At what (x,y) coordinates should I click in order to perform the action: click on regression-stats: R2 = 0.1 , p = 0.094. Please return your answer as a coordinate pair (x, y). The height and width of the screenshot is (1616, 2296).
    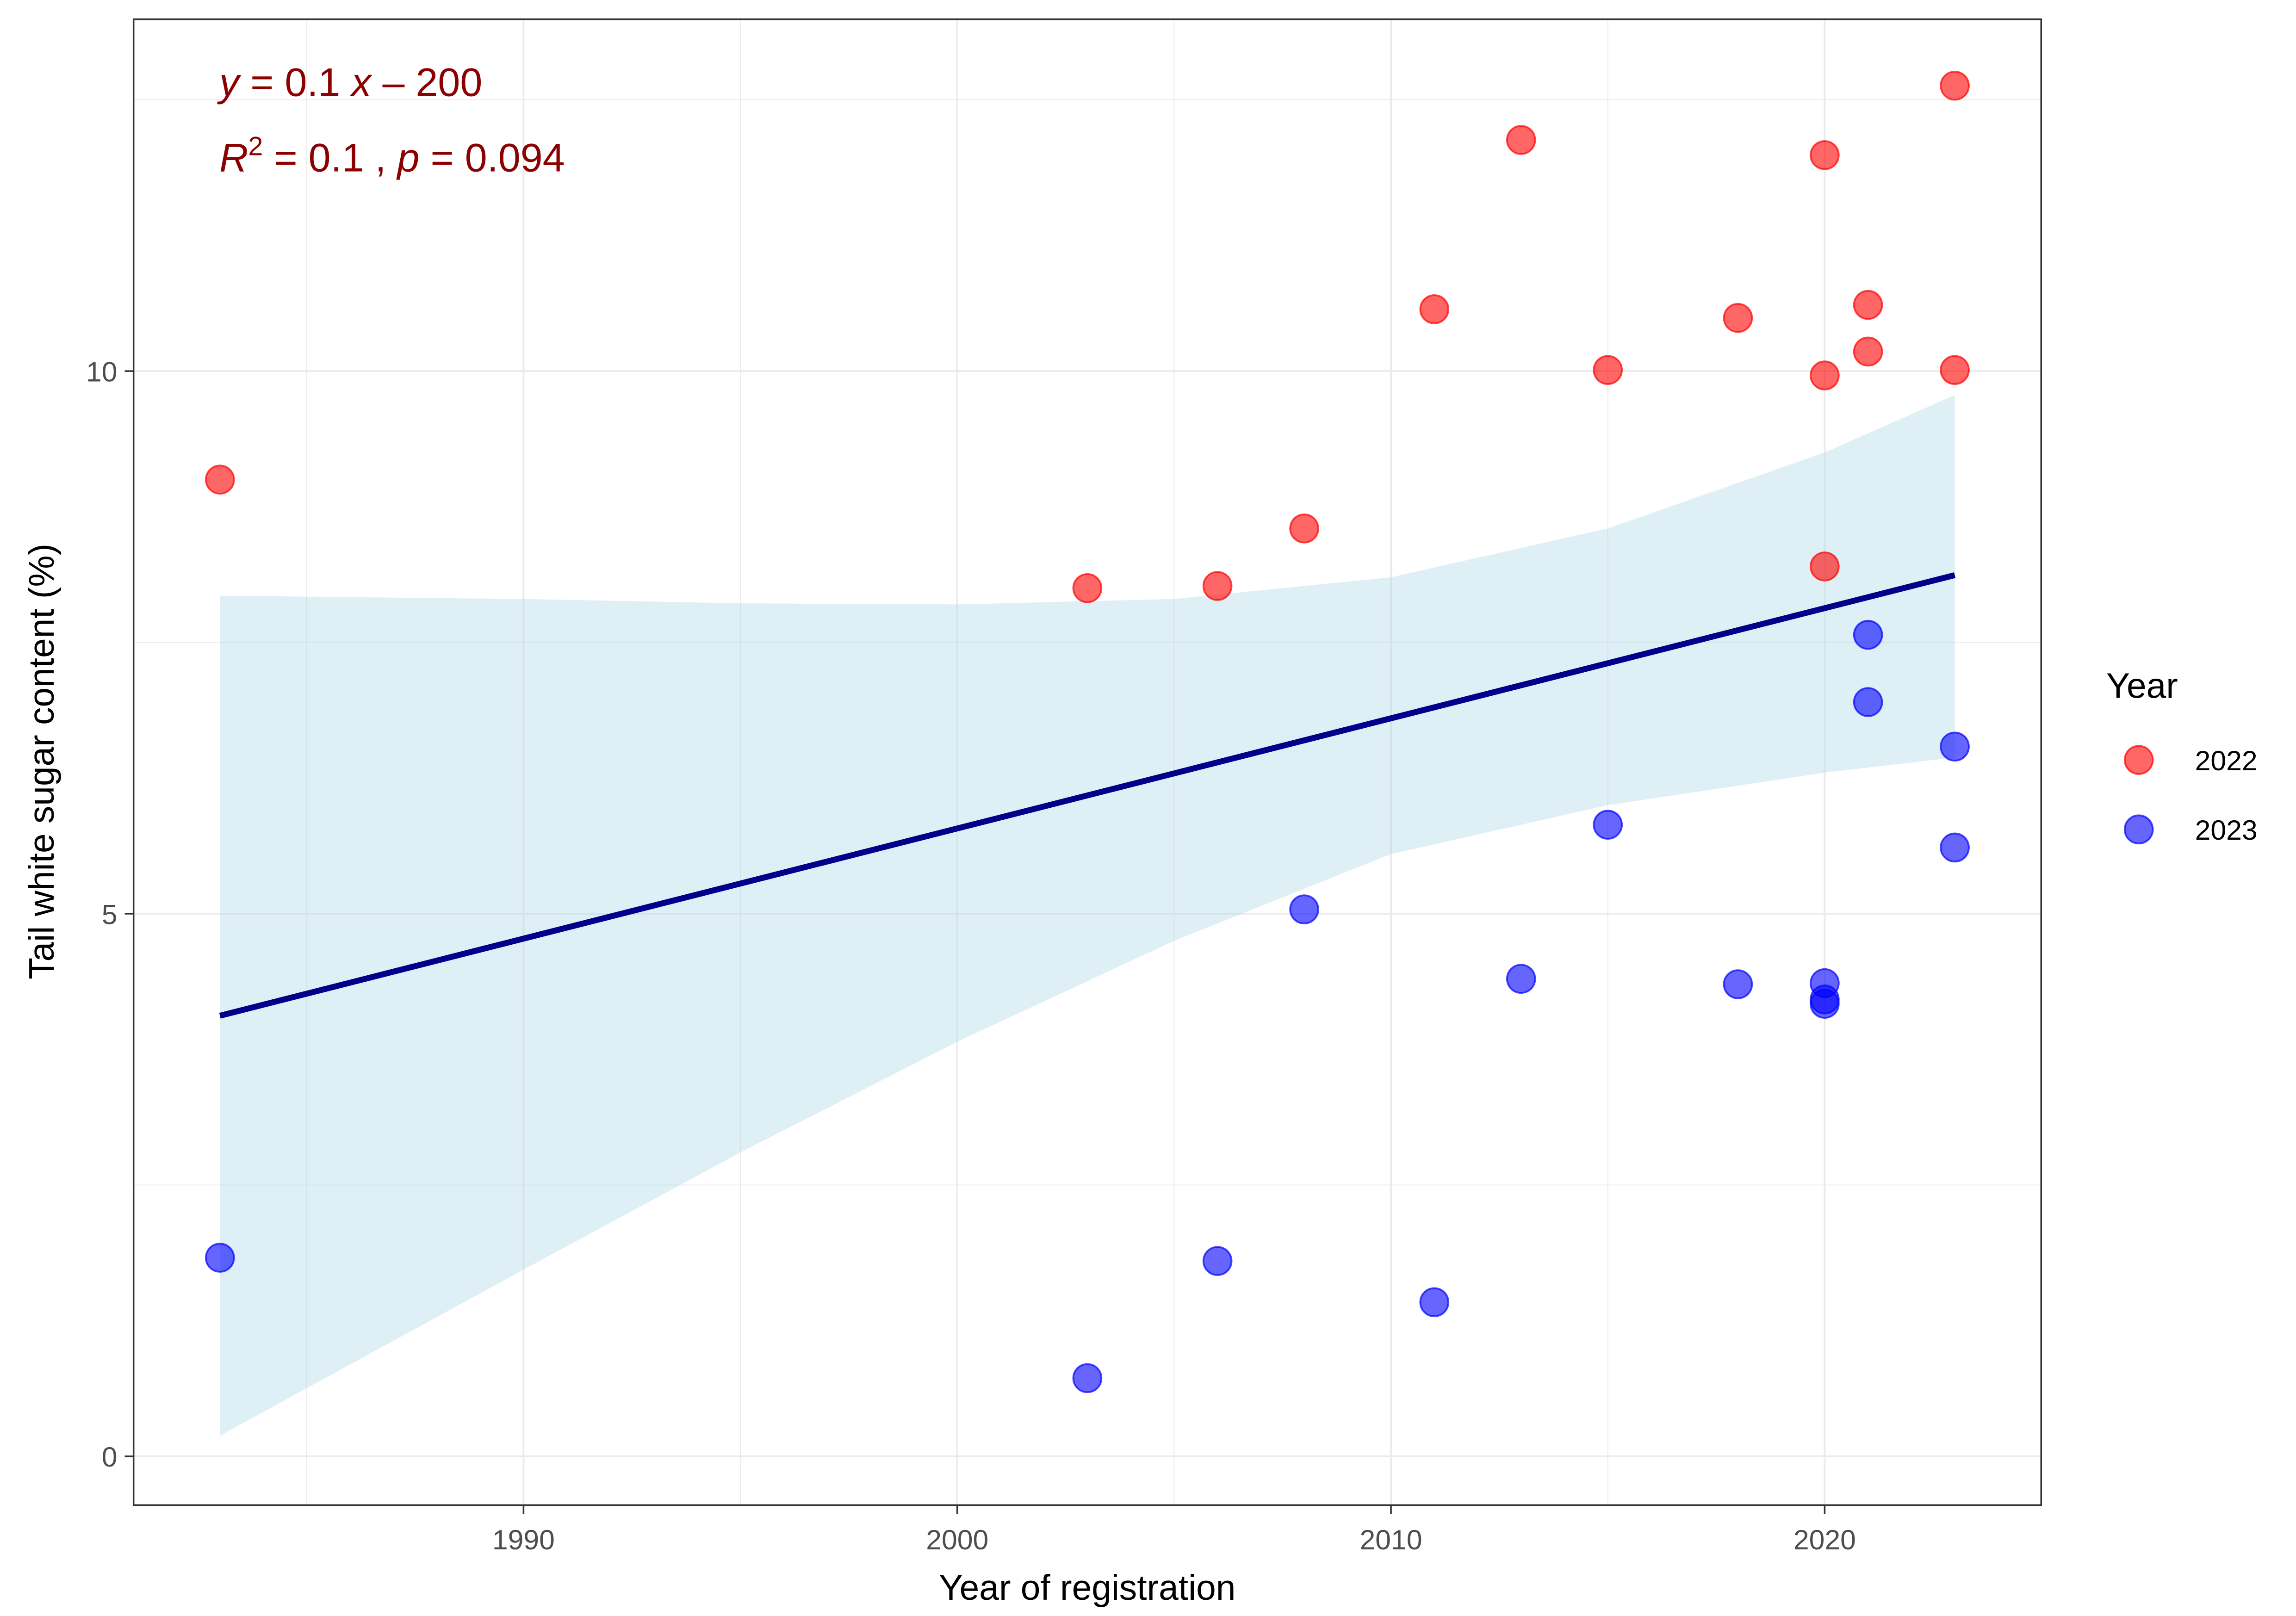
    Looking at the image, I should click on (392, 156).